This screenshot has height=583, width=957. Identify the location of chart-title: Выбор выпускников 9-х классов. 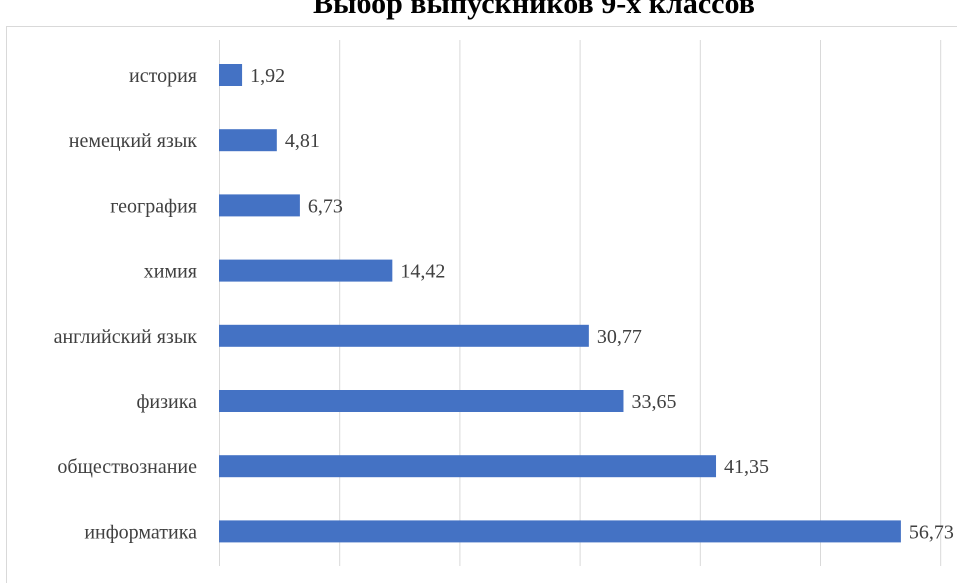
(534, 10).